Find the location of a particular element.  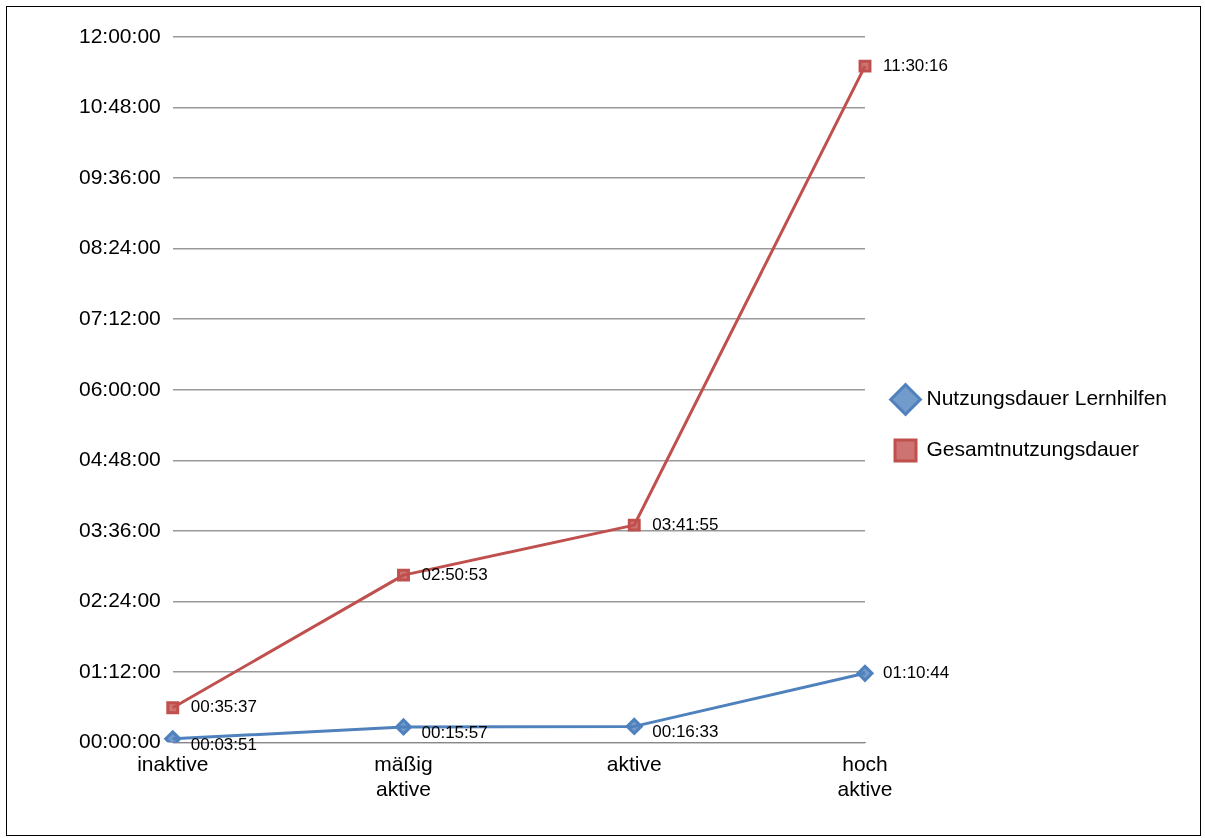

y-tick-label: 12:00:00 is located at coordinates (119, 35).